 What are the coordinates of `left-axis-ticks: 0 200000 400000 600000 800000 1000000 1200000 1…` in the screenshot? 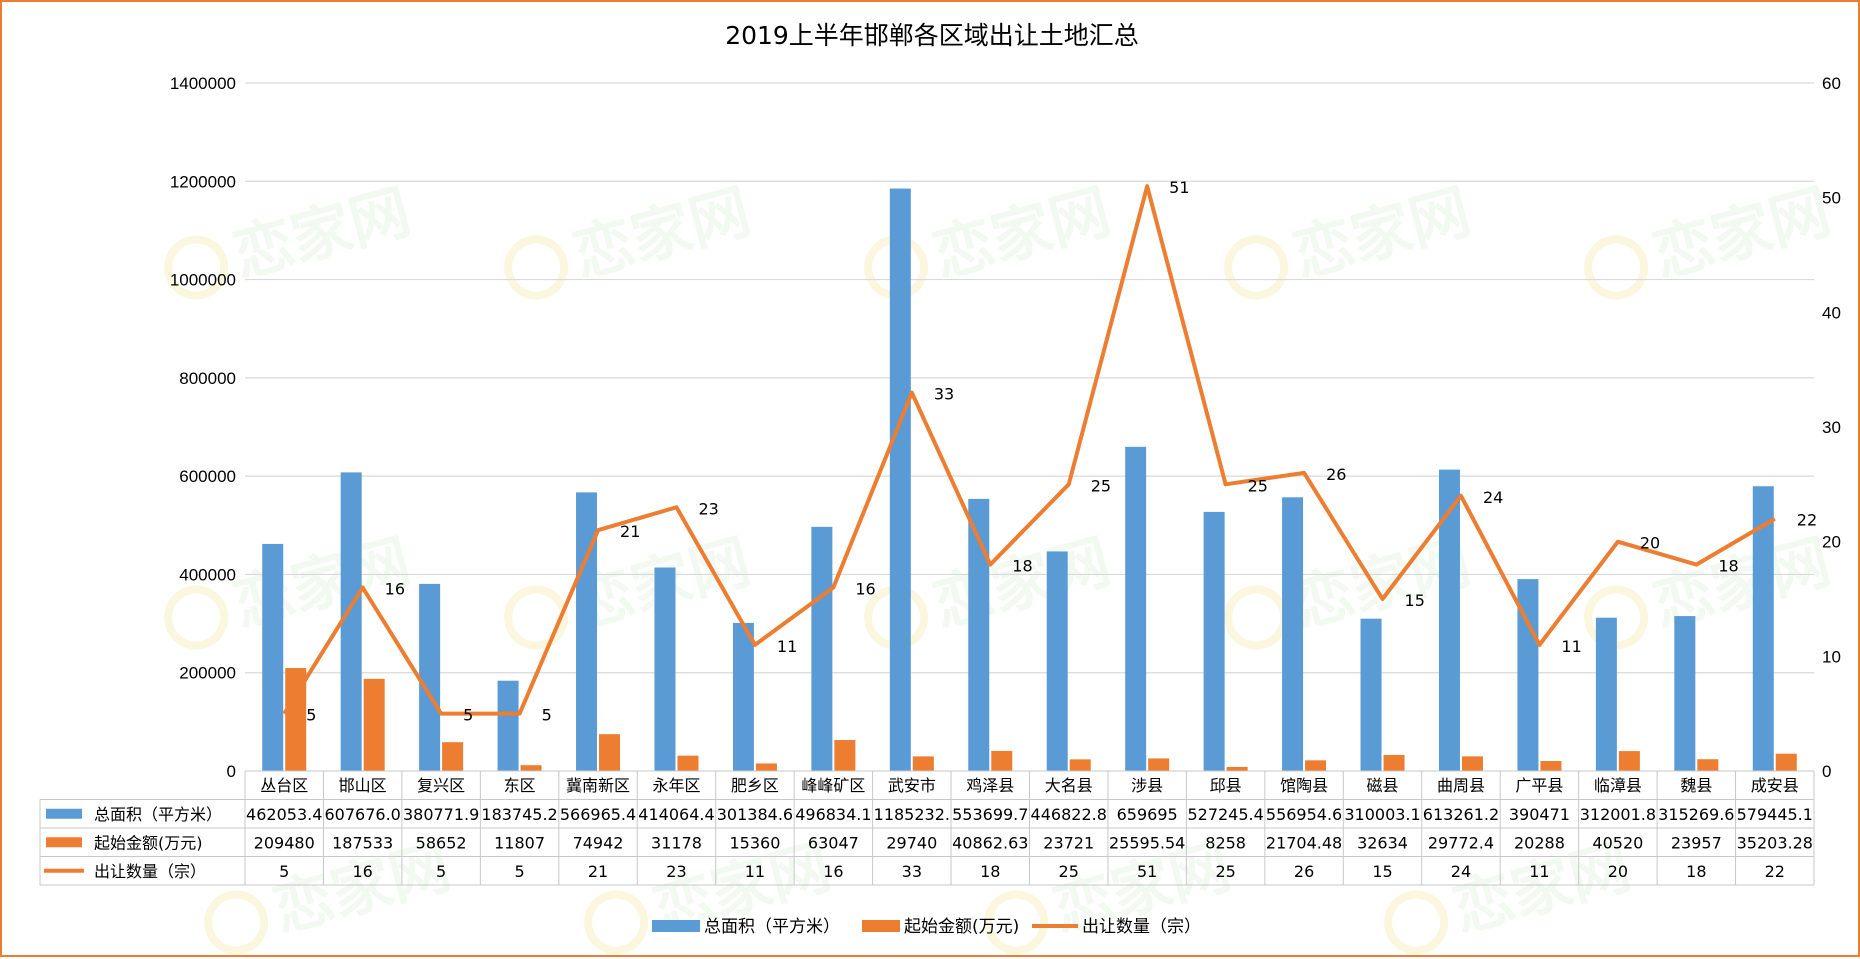 It's located at (203, 427).